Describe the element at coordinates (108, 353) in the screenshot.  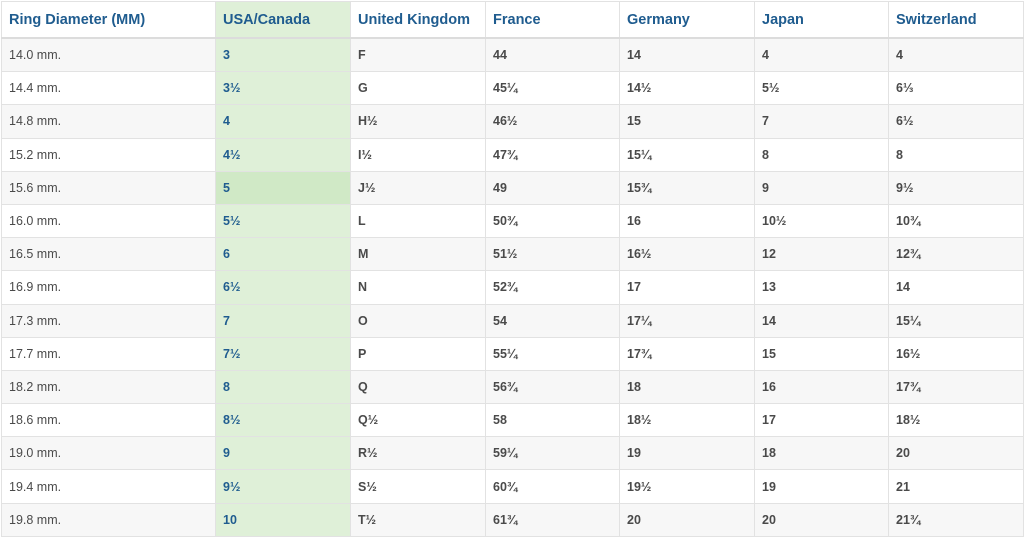
I see `cell-ring-diameter: 17.7 mm.` at that location.